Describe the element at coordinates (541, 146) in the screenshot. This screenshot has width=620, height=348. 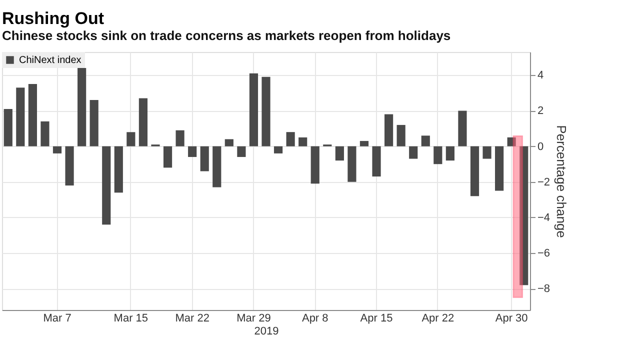
I see `y-tick-label: 0` at that location.